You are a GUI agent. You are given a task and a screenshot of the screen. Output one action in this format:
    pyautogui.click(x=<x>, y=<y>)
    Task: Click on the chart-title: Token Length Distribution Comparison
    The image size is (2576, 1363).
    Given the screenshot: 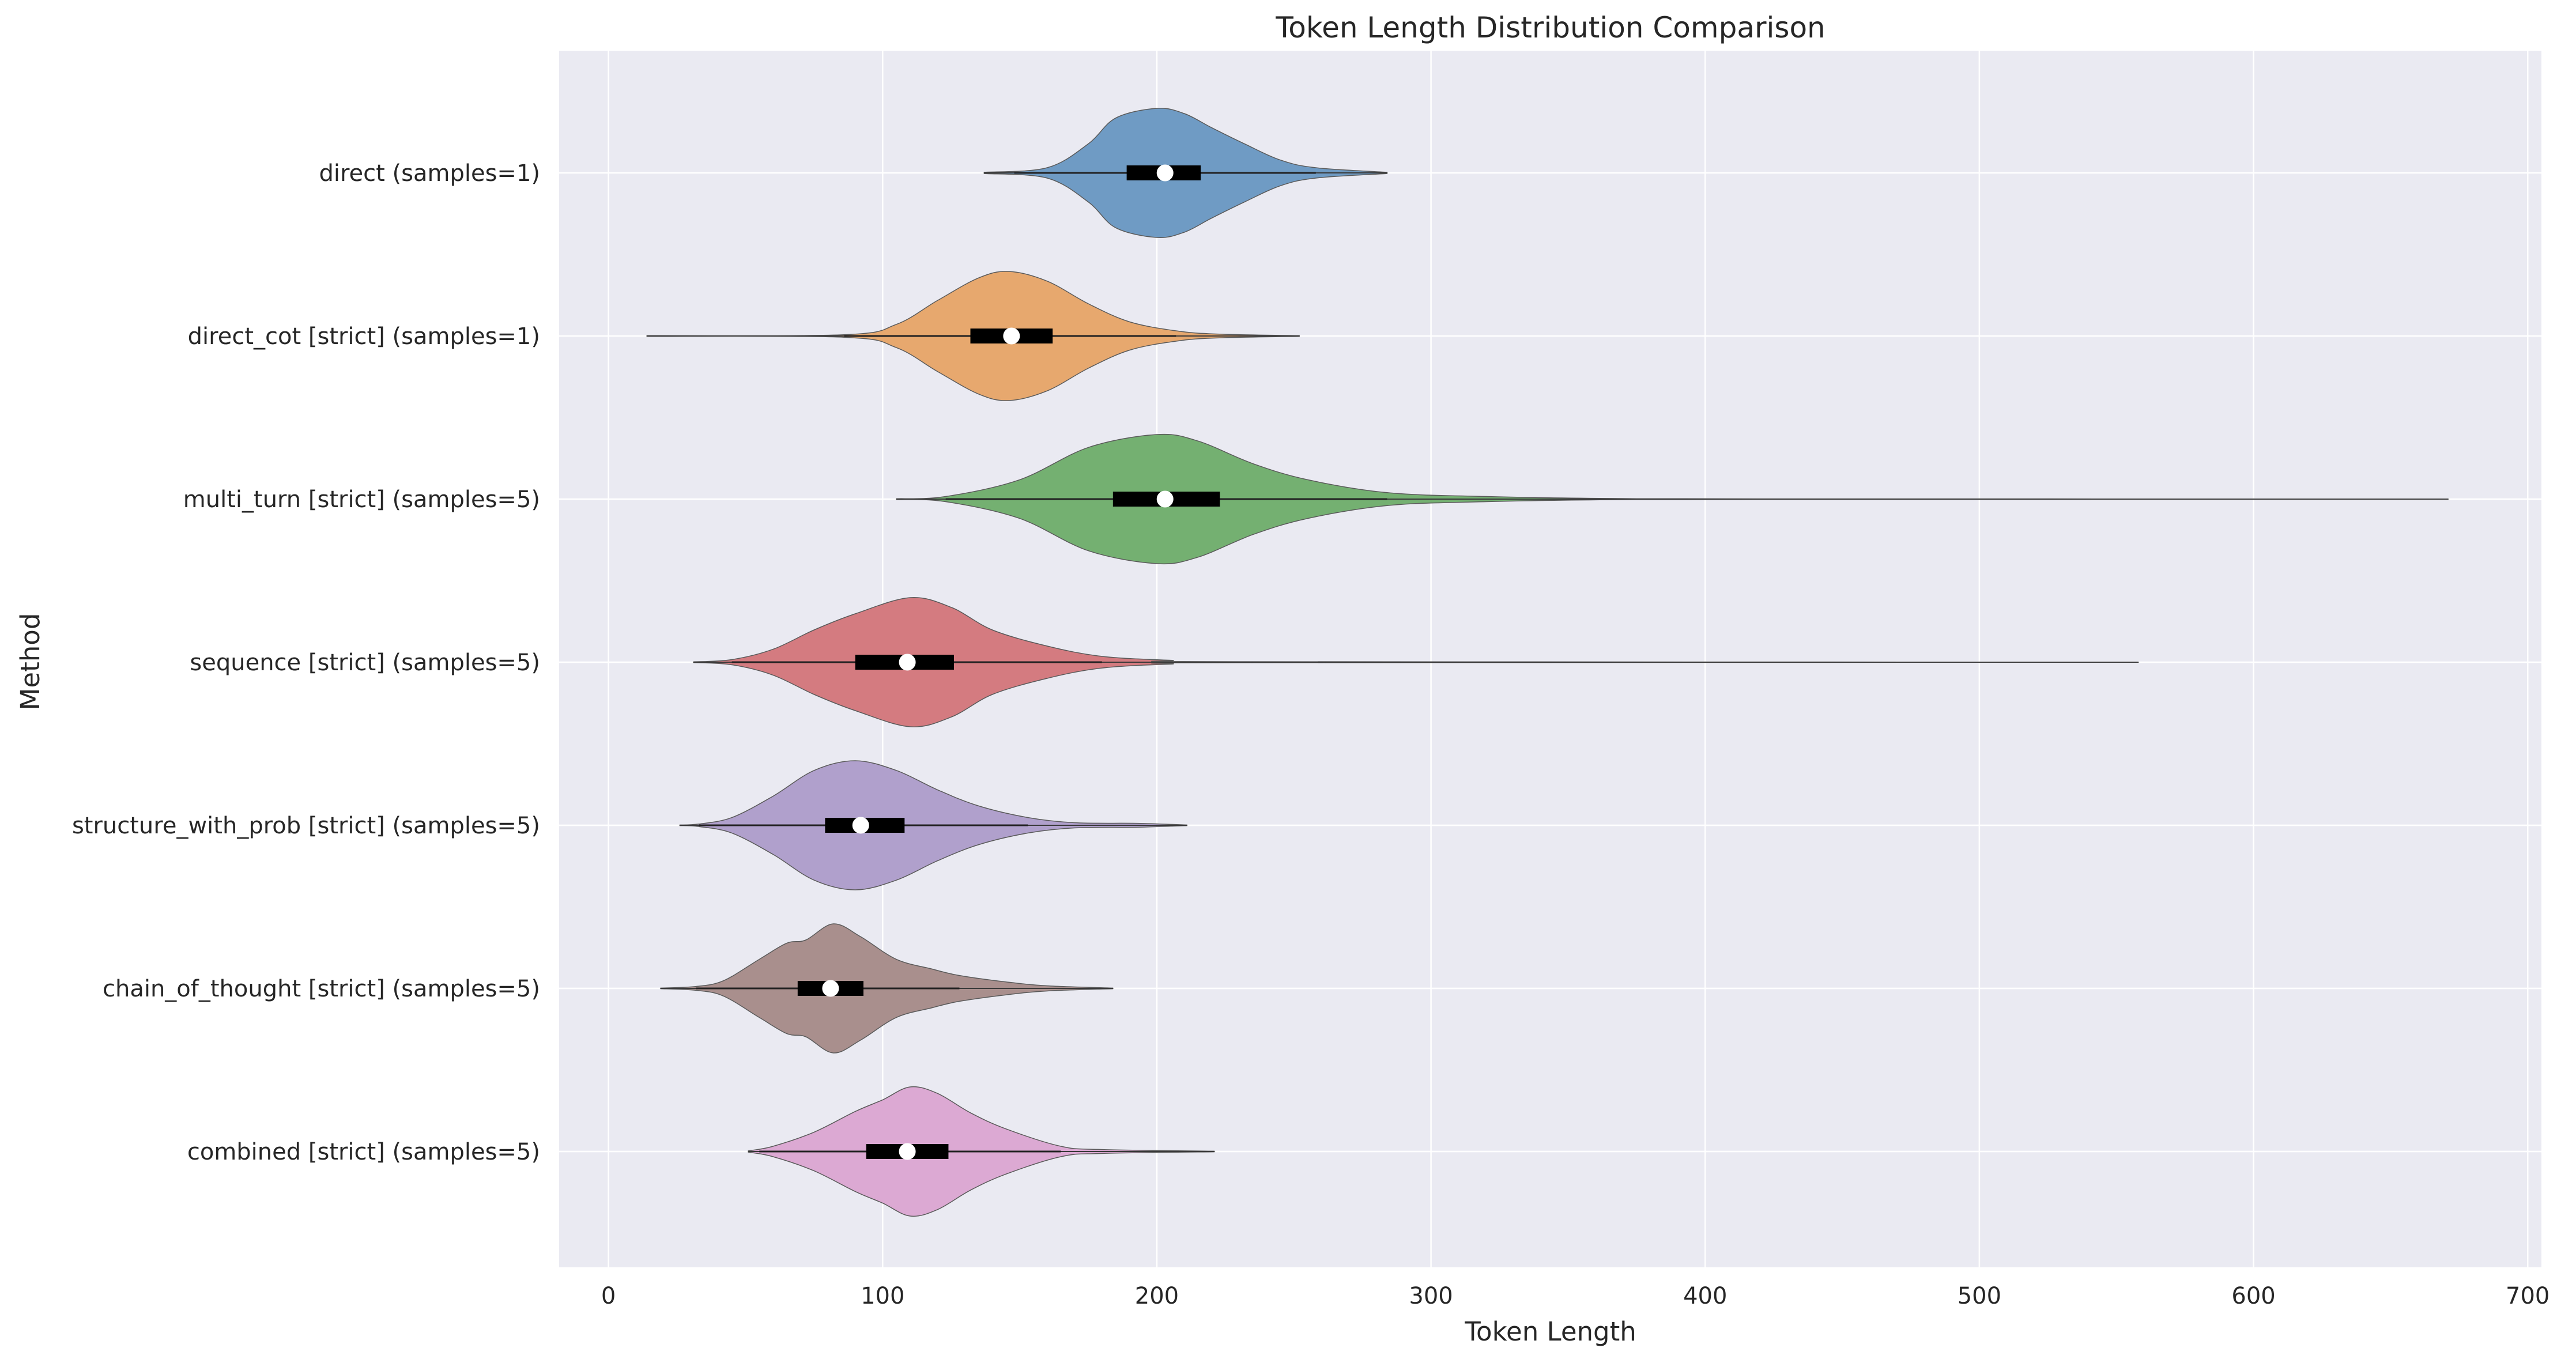 What is the action you would take?
    pyautogui.click(x=1550, y=27)
    